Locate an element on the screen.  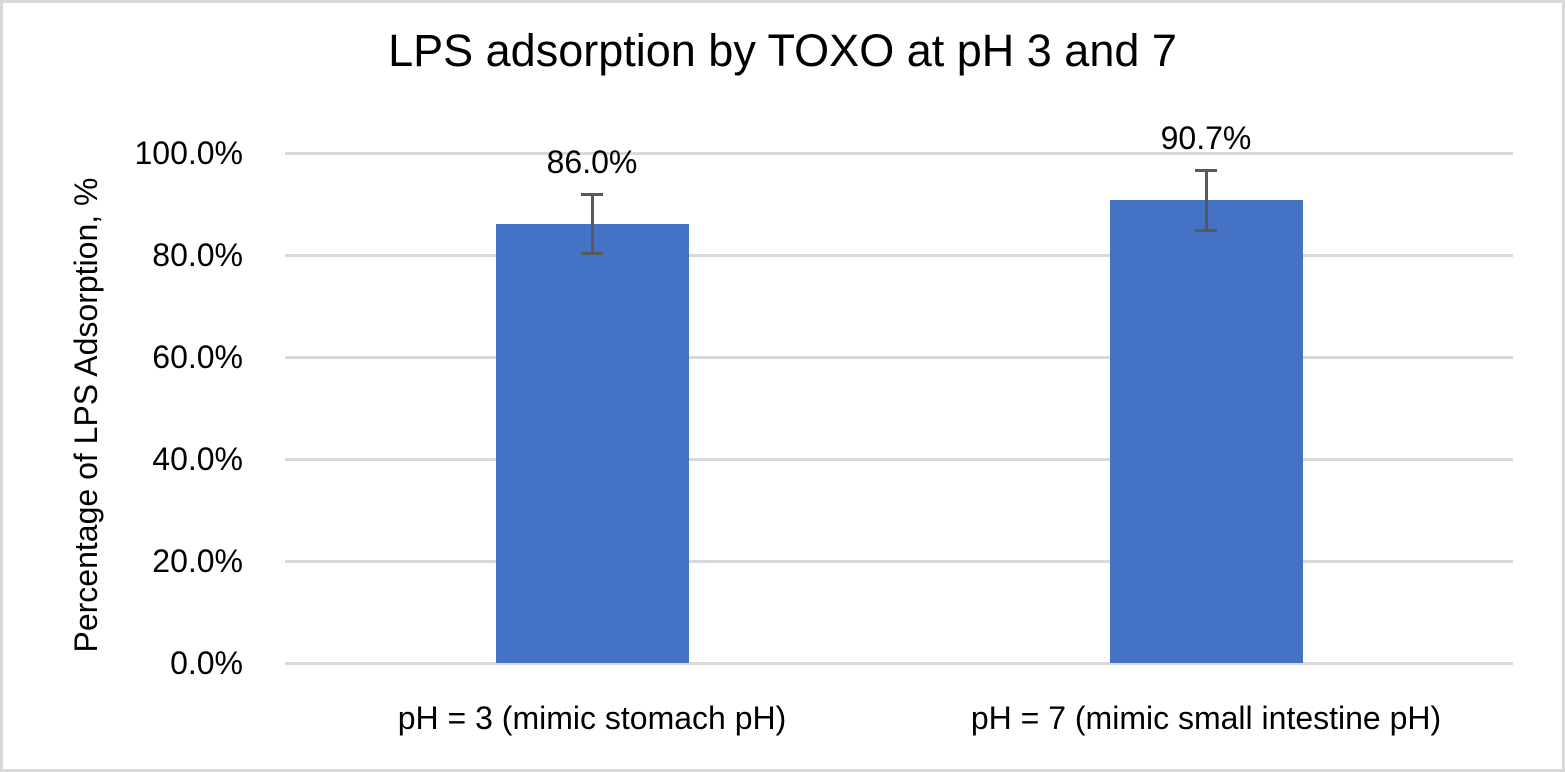
data-label: 90.7% is located at coordinates (1206, 137).